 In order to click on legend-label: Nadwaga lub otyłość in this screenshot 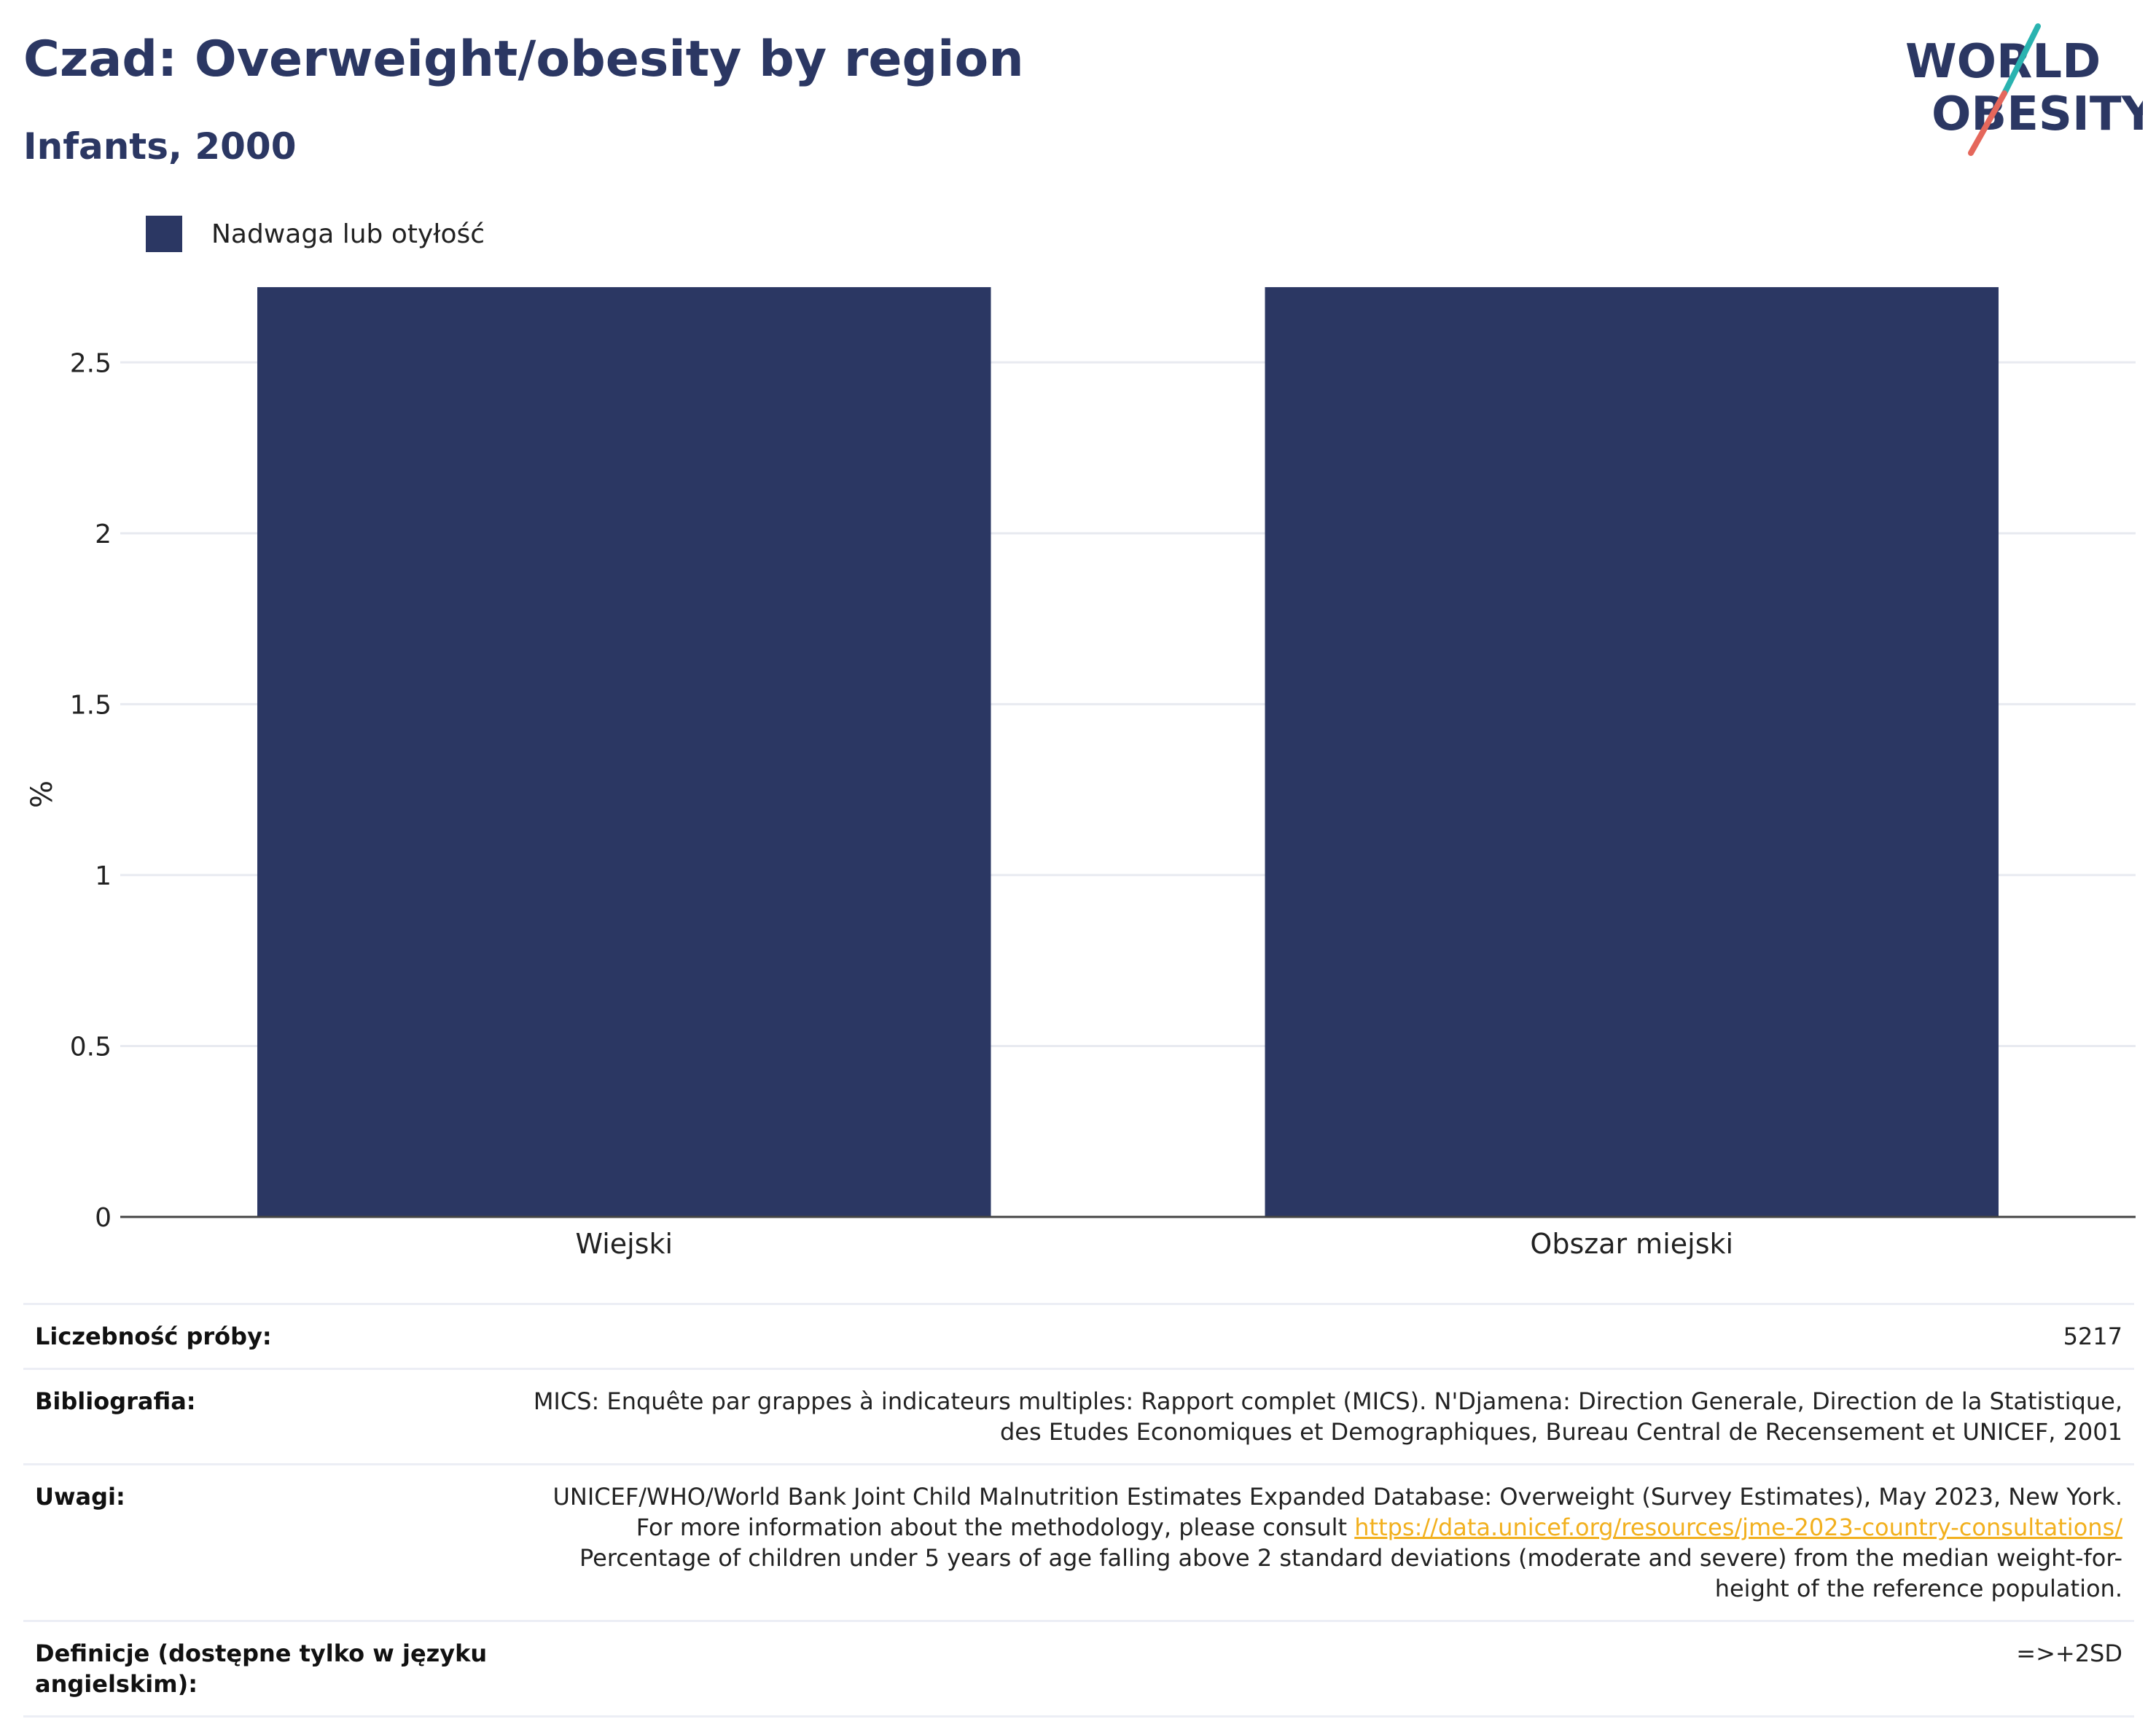, I will do `click(348, 234)`.